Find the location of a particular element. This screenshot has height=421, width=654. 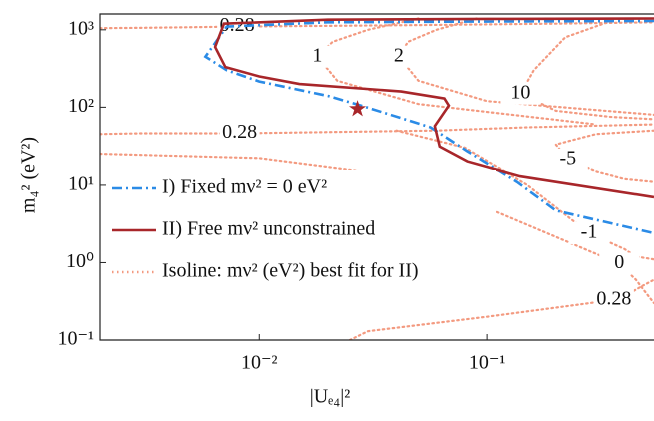

isoline-label: 10 is located at coordinates (520, 92).